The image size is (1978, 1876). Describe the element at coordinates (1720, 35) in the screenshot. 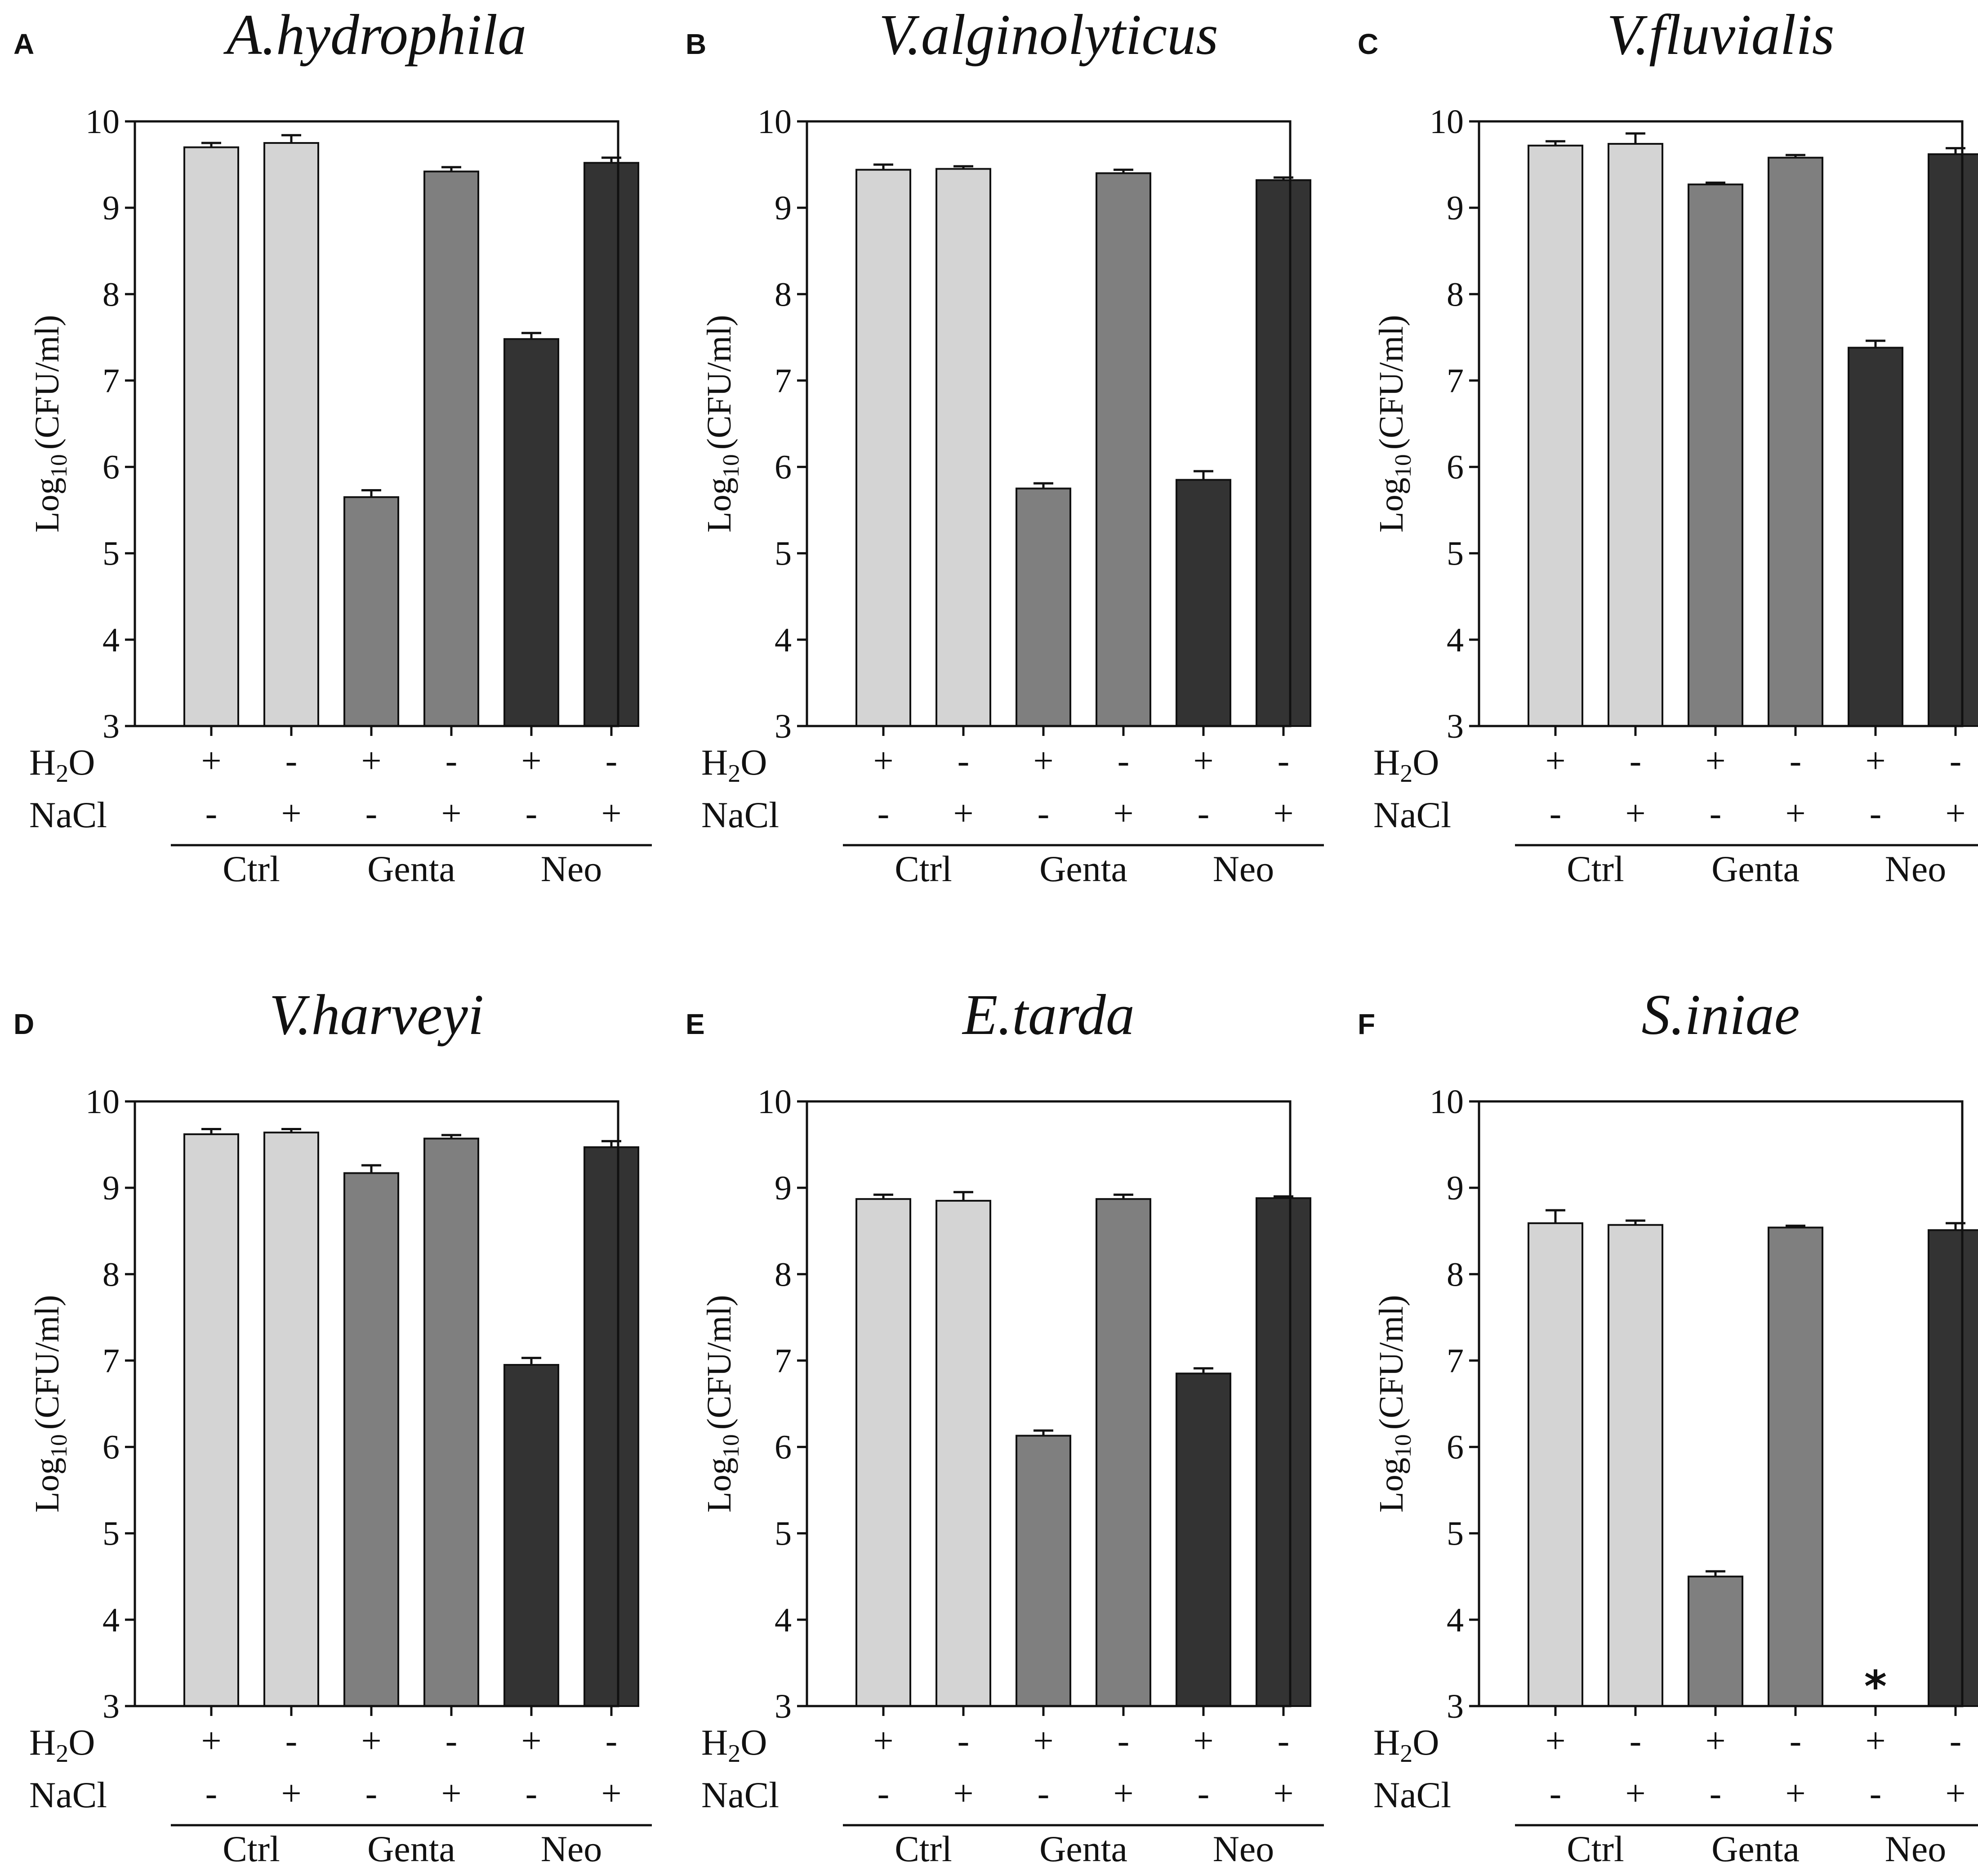

I see `chart-title: V.fluvialis` at that location.